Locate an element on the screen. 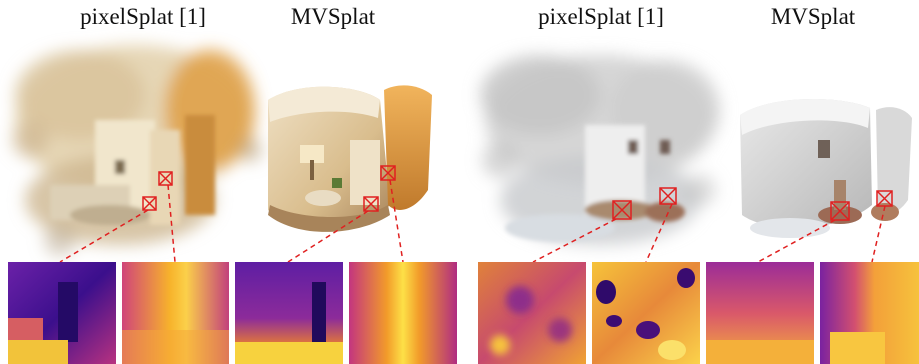 The height and width of the screenshot is (364, 919). callout-box-p3-b is located at coordinates (668, 196).